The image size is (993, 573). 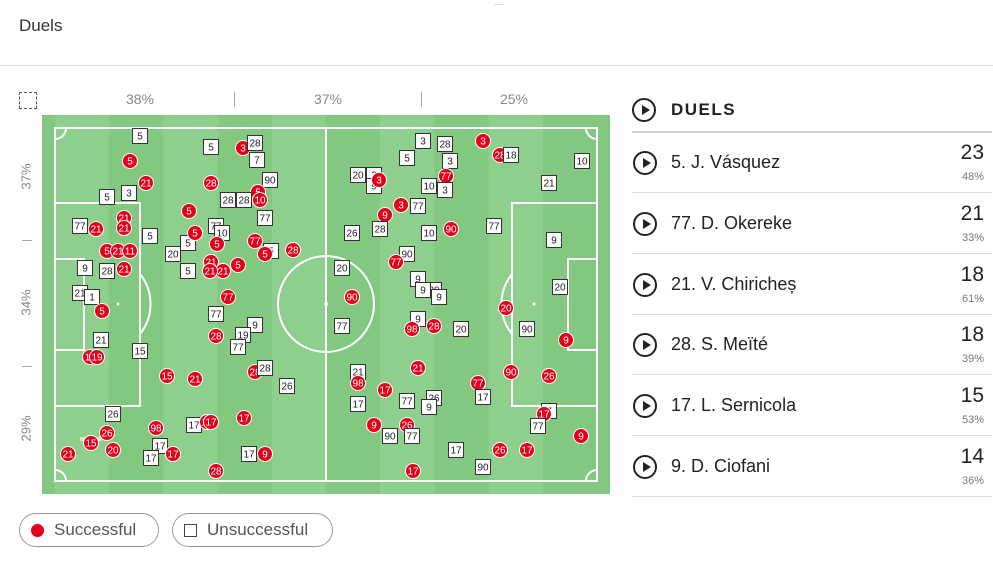 I want to click on player-row: 9. D. Ciofani 14 36%, so click(x=812, y=467).